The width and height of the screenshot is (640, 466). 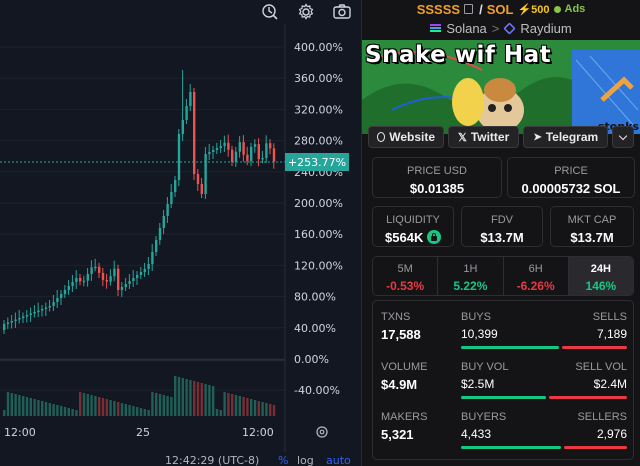 What do you see at coordinates (405, 286) in the screenshot?
I see `tab-5m-value: -0.53%` at bounding box center [405, 286].